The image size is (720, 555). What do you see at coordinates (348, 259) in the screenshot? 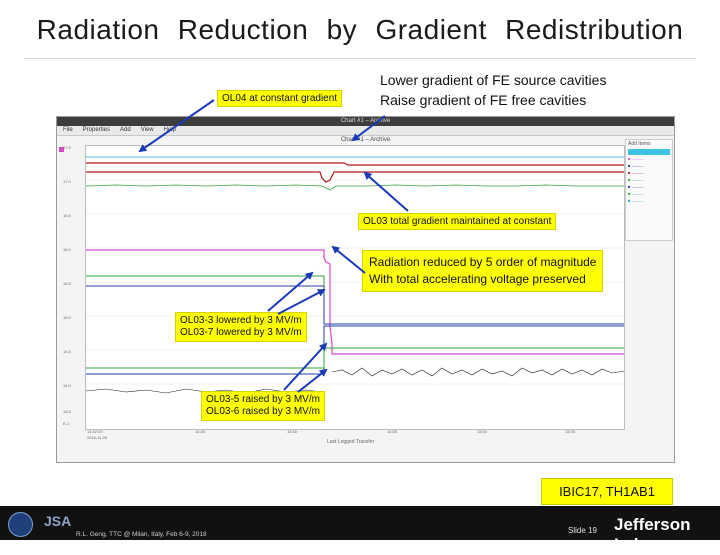
I see `arrow-radiation` at bounding box center [348, 259].